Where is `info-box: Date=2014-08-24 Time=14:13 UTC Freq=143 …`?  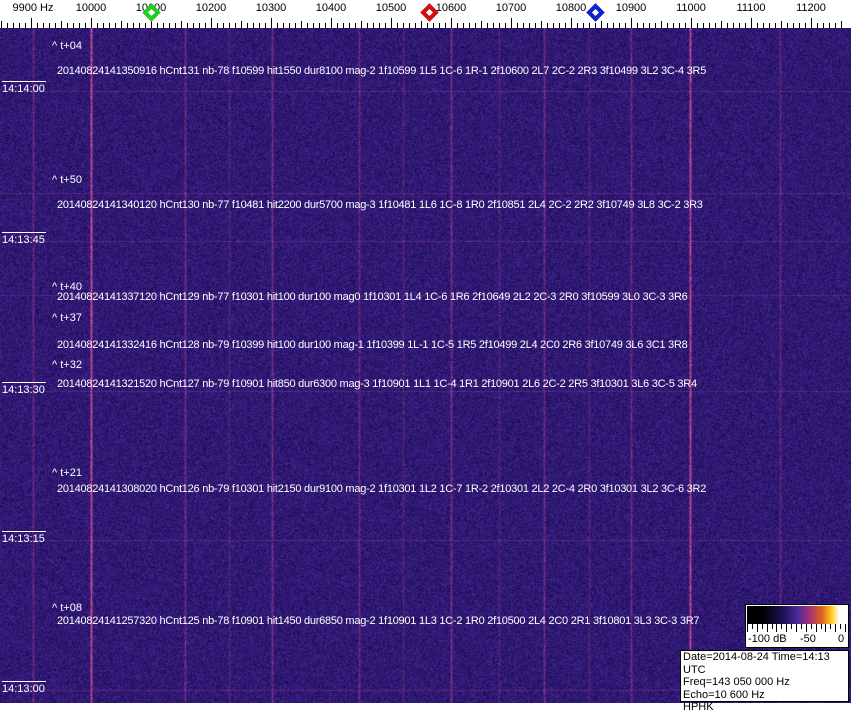
info-box: Date=2014-08-24 Time=14:13 UTC Freq=143 … is located at coordinates (764, 681).